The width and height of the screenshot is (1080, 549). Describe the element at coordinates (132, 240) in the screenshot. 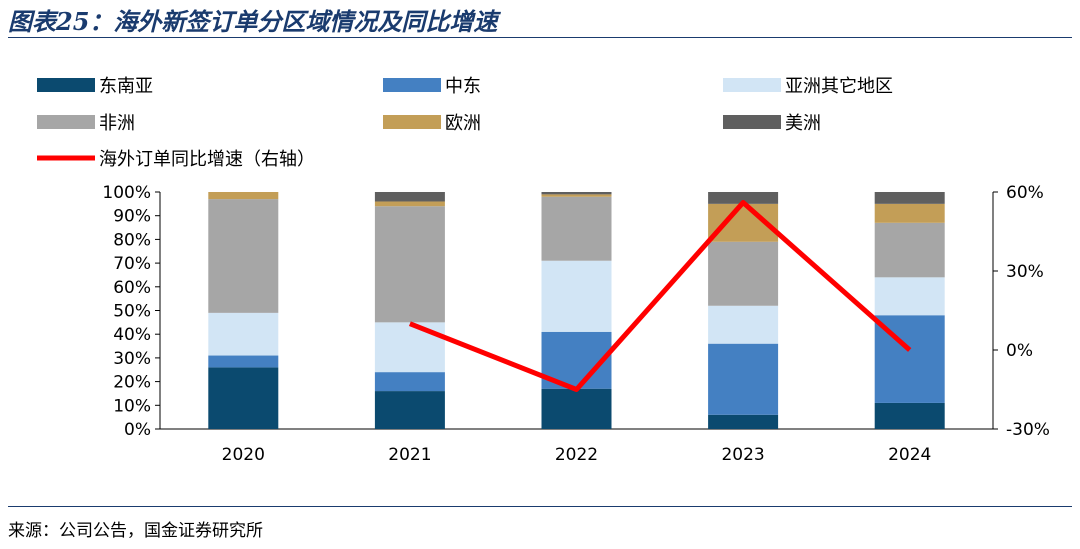

I see `y-left-tick-label: 80%` at that location.